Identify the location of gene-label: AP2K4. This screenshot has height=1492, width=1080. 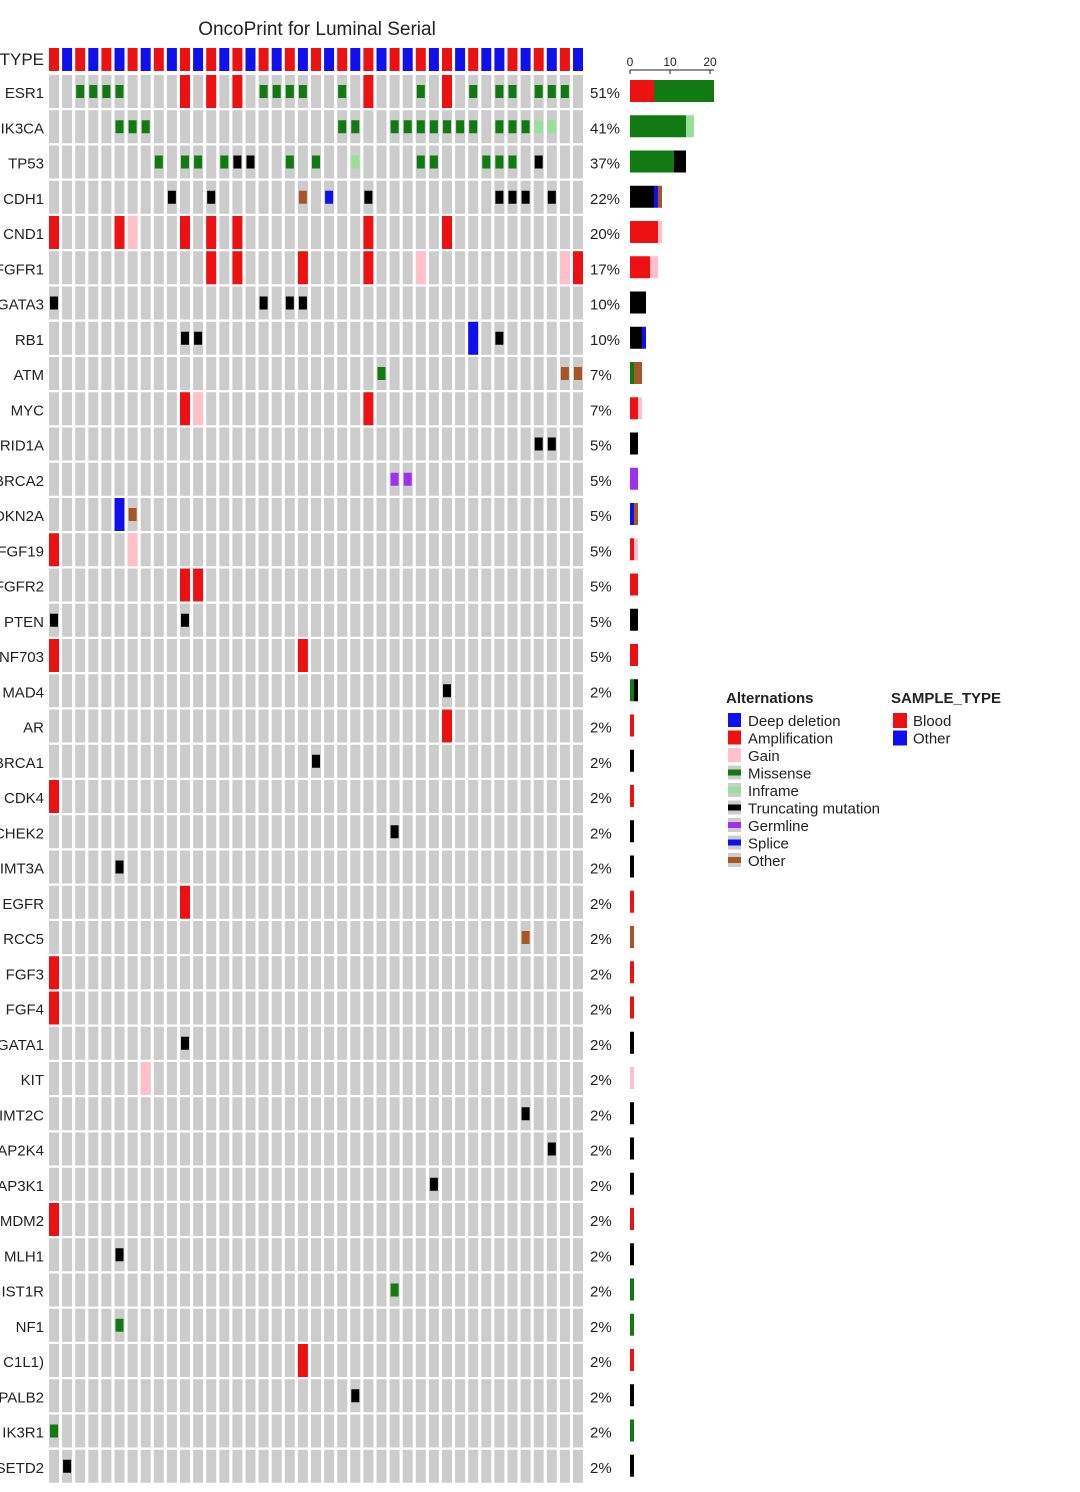
(22, 1151).